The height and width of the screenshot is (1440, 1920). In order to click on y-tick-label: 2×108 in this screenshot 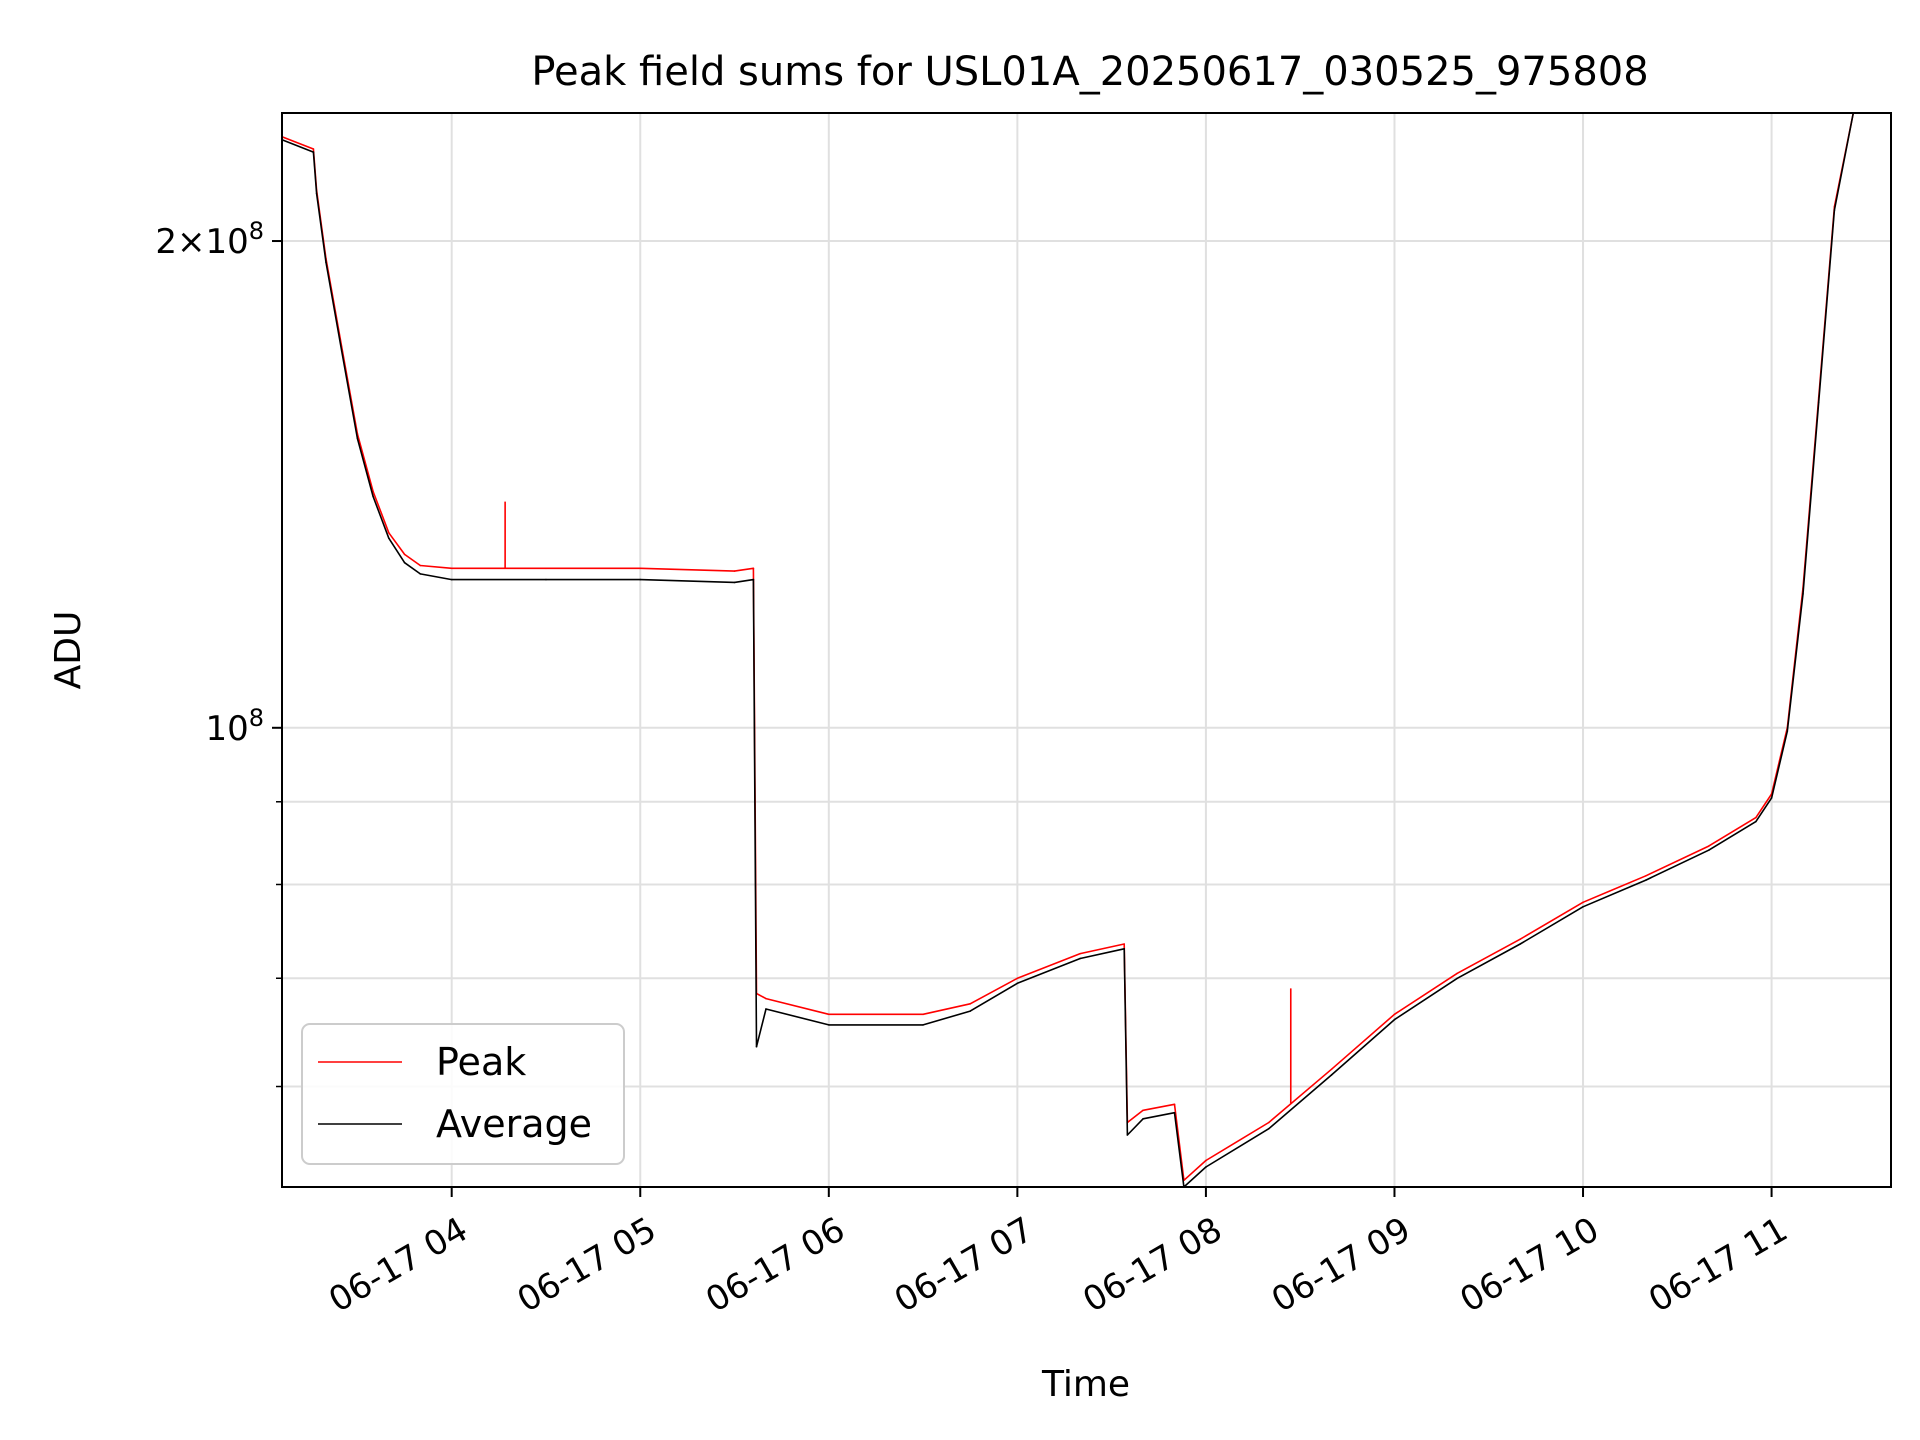, I will do `click(209, 239)`.